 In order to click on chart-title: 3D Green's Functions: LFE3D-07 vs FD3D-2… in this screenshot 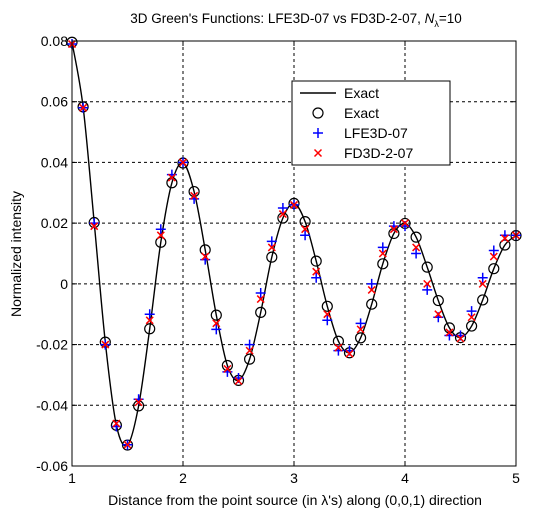, I will do `click(296, 20)`.